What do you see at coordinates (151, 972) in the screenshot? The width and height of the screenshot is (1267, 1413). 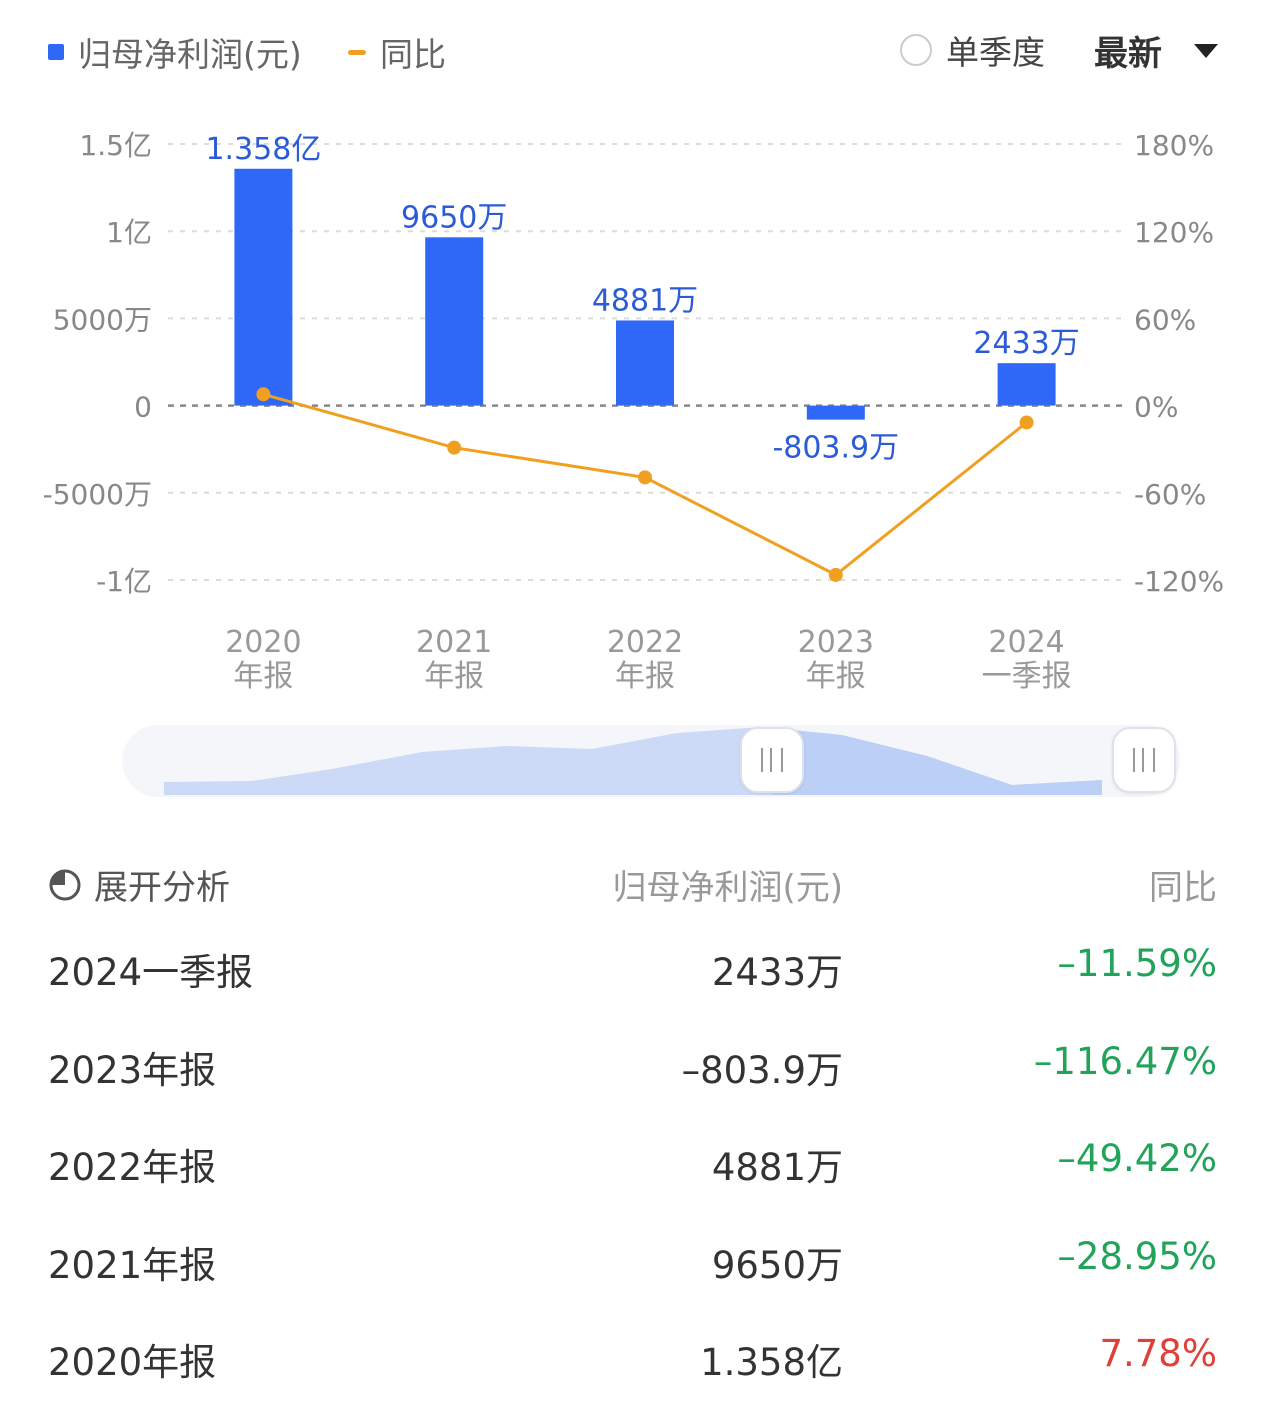 I see `row-period: 2024一季报` at bounding box center [151, 972].